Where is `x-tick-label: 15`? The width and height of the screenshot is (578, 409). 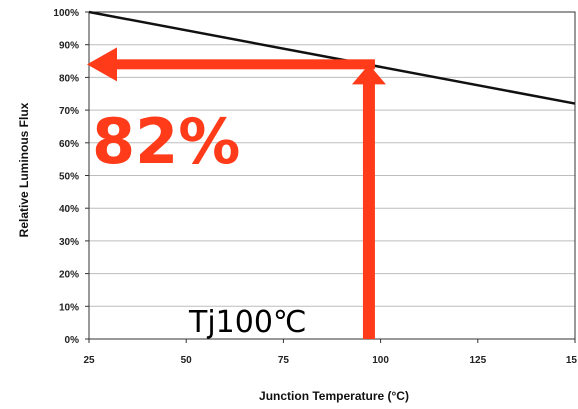
x-tick-label: 15 is located at coordinates (572, 360).